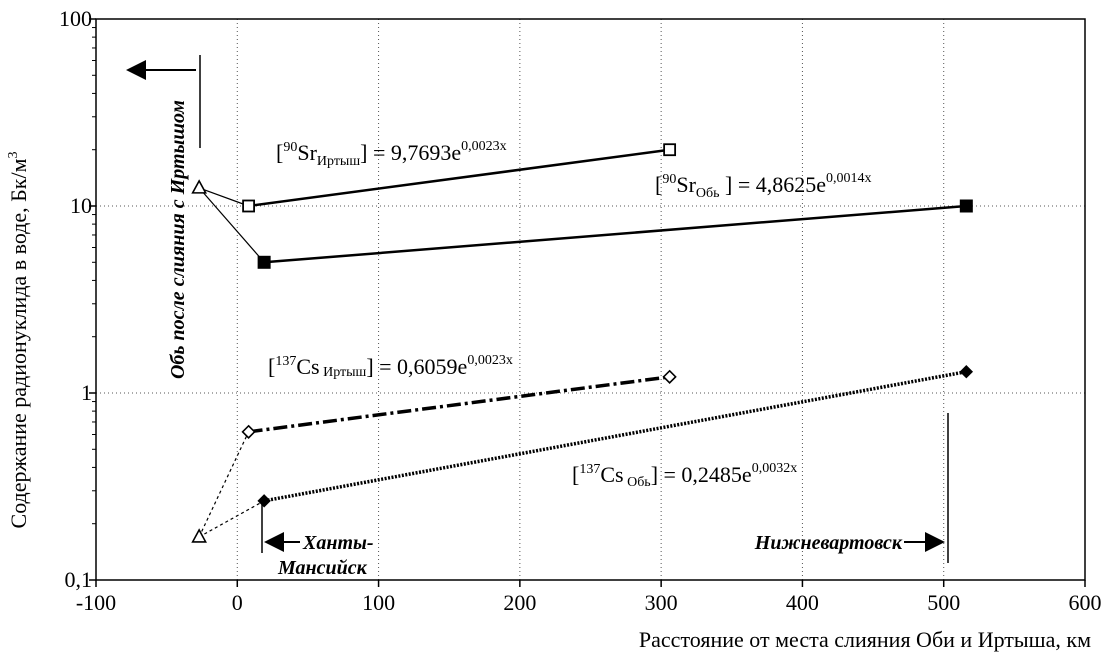 The image size is (1101, 657). What do you see at coordinates (661, 602) in the screenshot?
I see `x-tick-label: 300` at bounding box center [661, 602].